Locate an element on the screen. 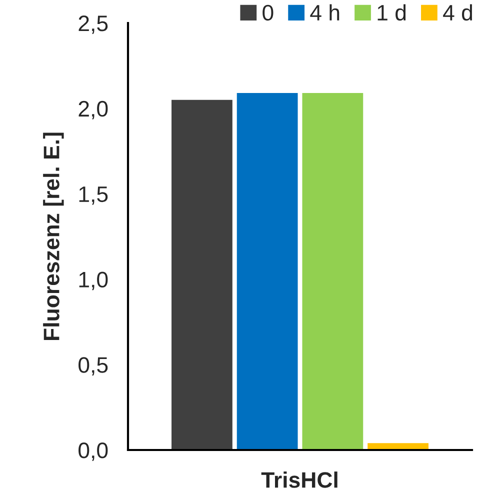 This screenshot has height=497, width=481. y-axis-title: Fluoreszenz [rel. E.] is located at coordinates (53, 236).